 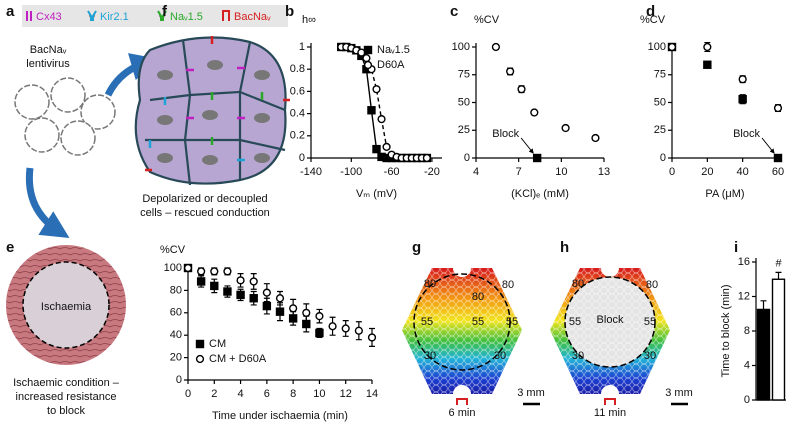 What do you see at coordinates (186, 17) in the screenshot?
I see `legend-text: Naᵥ1.5` at bounding box center [186, 17].